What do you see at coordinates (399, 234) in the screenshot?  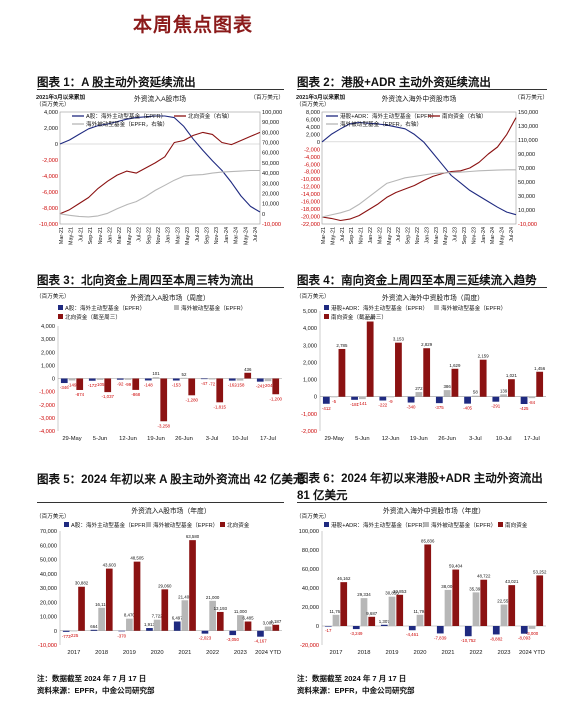 I see `x-axis-tick-label: Jul-22` at bounding box center [399, 234].